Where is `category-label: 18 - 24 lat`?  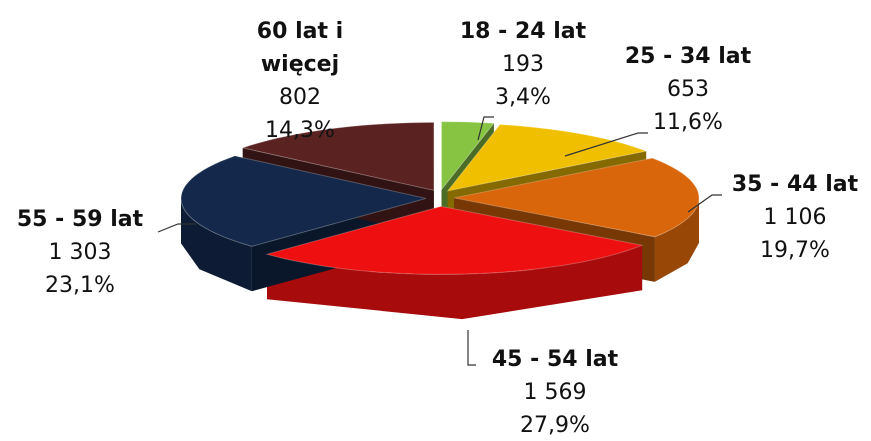
category-label: 18 - 24 lat is located at coordinates (523, 31).